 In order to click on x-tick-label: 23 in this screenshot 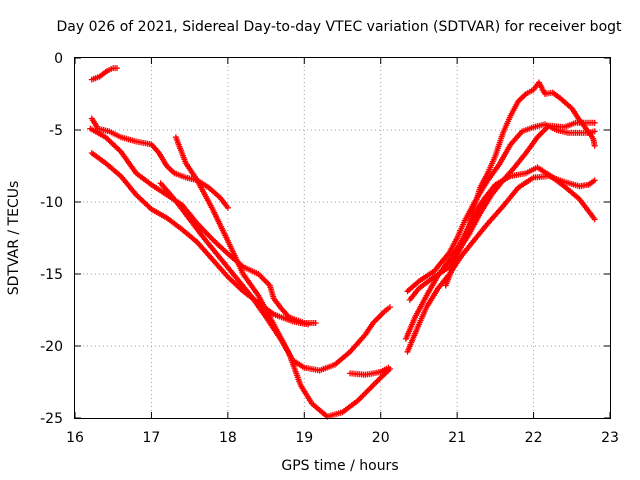, I will do `click(610, 438)`.